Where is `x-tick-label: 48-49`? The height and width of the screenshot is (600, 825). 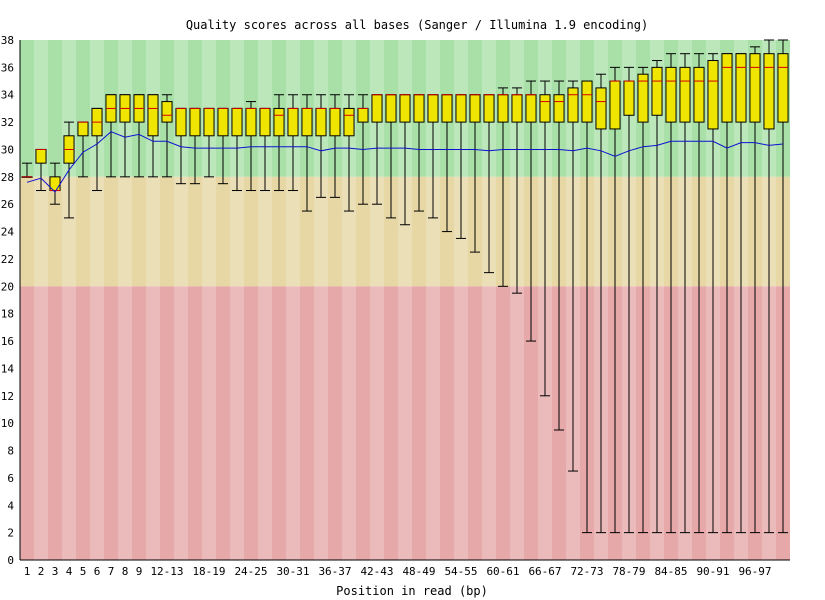 x-tick-label: 48-49 is located at coordinates (418, 571).